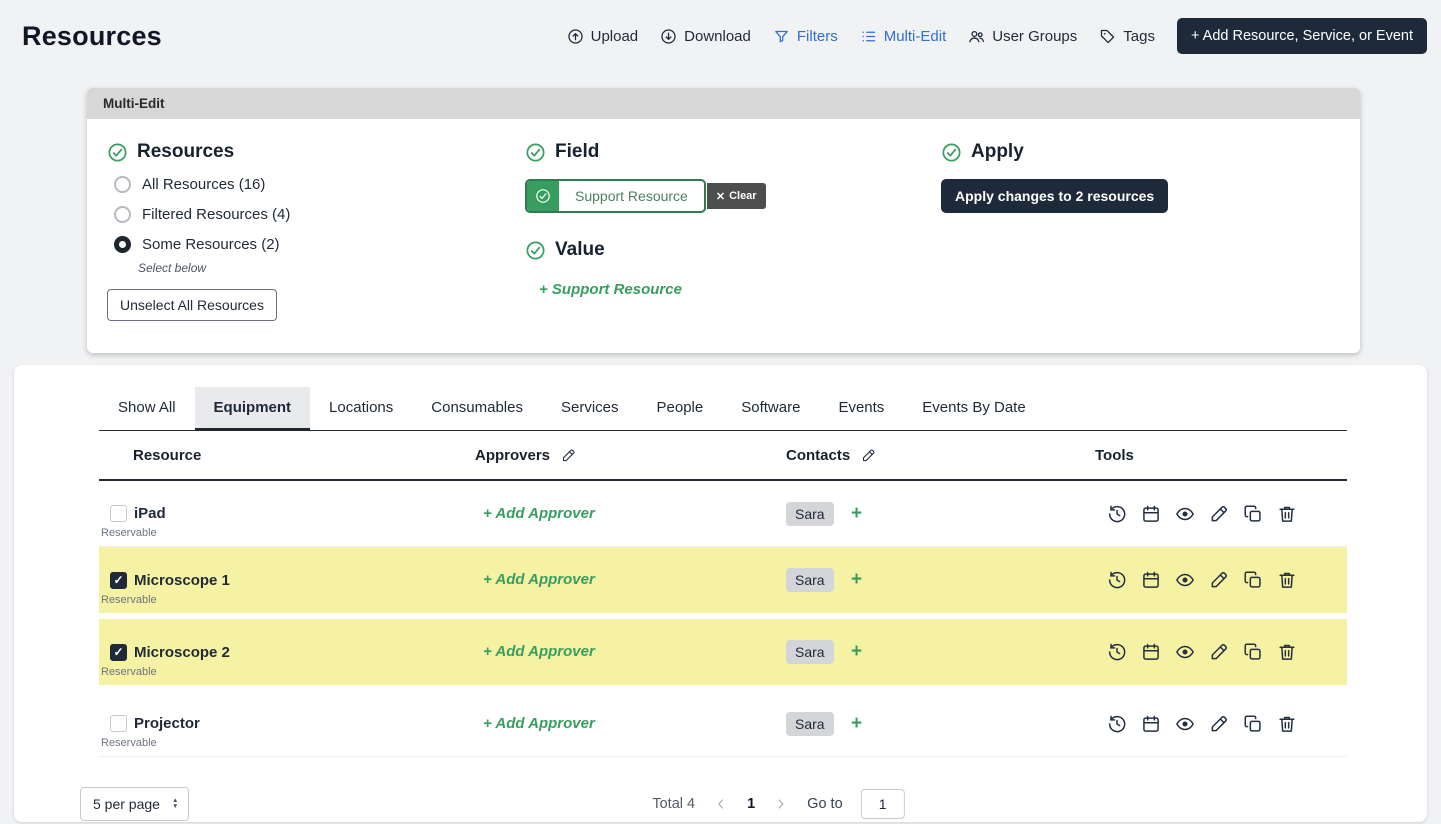  I want to click on filters-button: Filters, so click(805, 36).